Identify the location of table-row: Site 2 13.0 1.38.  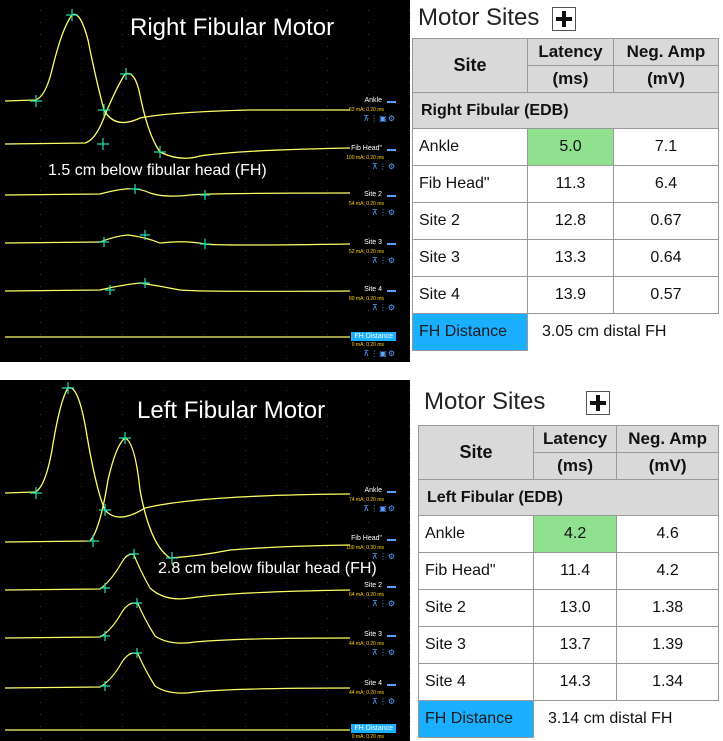
(568, 608).